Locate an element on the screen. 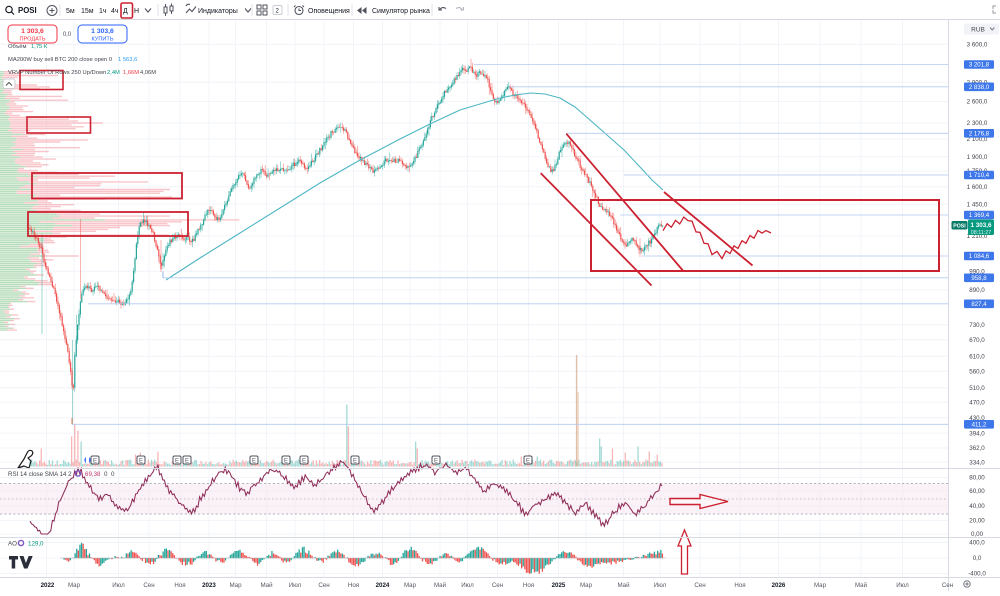  svg-text: 400,0 is located at coordinates (977, 543).